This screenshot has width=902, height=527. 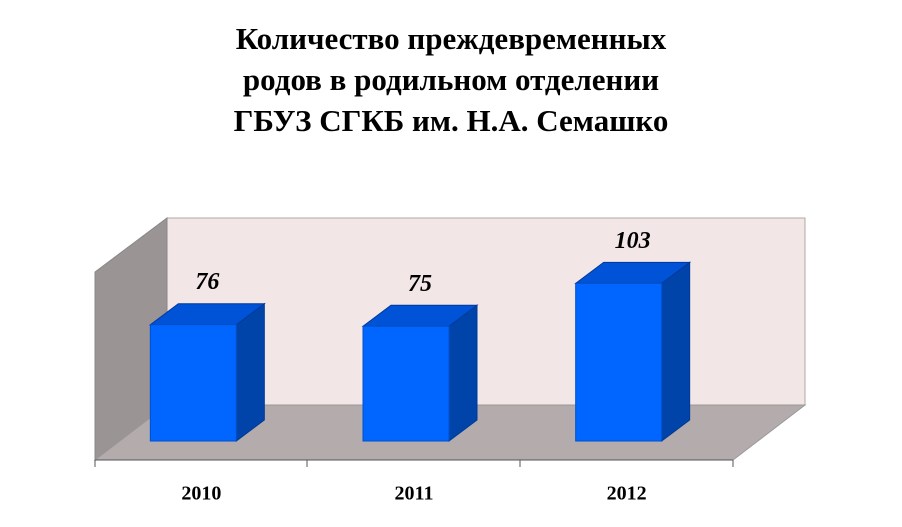 I want to click on value-label: 76, so click(x=207, y=282).